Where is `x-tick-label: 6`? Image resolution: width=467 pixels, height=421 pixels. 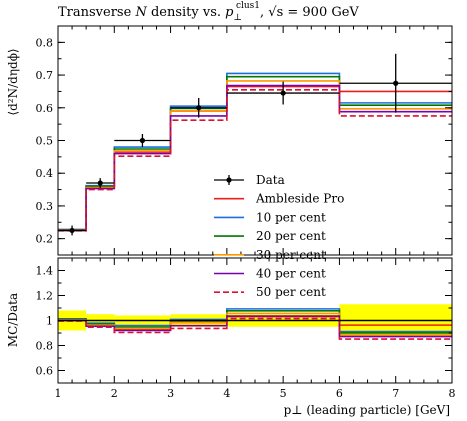 x-tick-label: 6 is located at coordinates (339, 393).